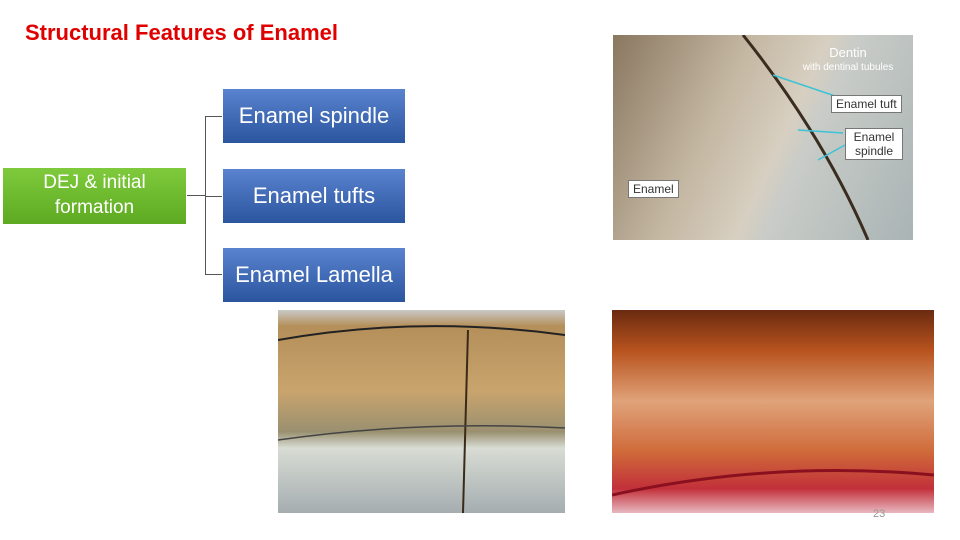  I want to click on branch-node: Enamel spindle, so click(314, 116).